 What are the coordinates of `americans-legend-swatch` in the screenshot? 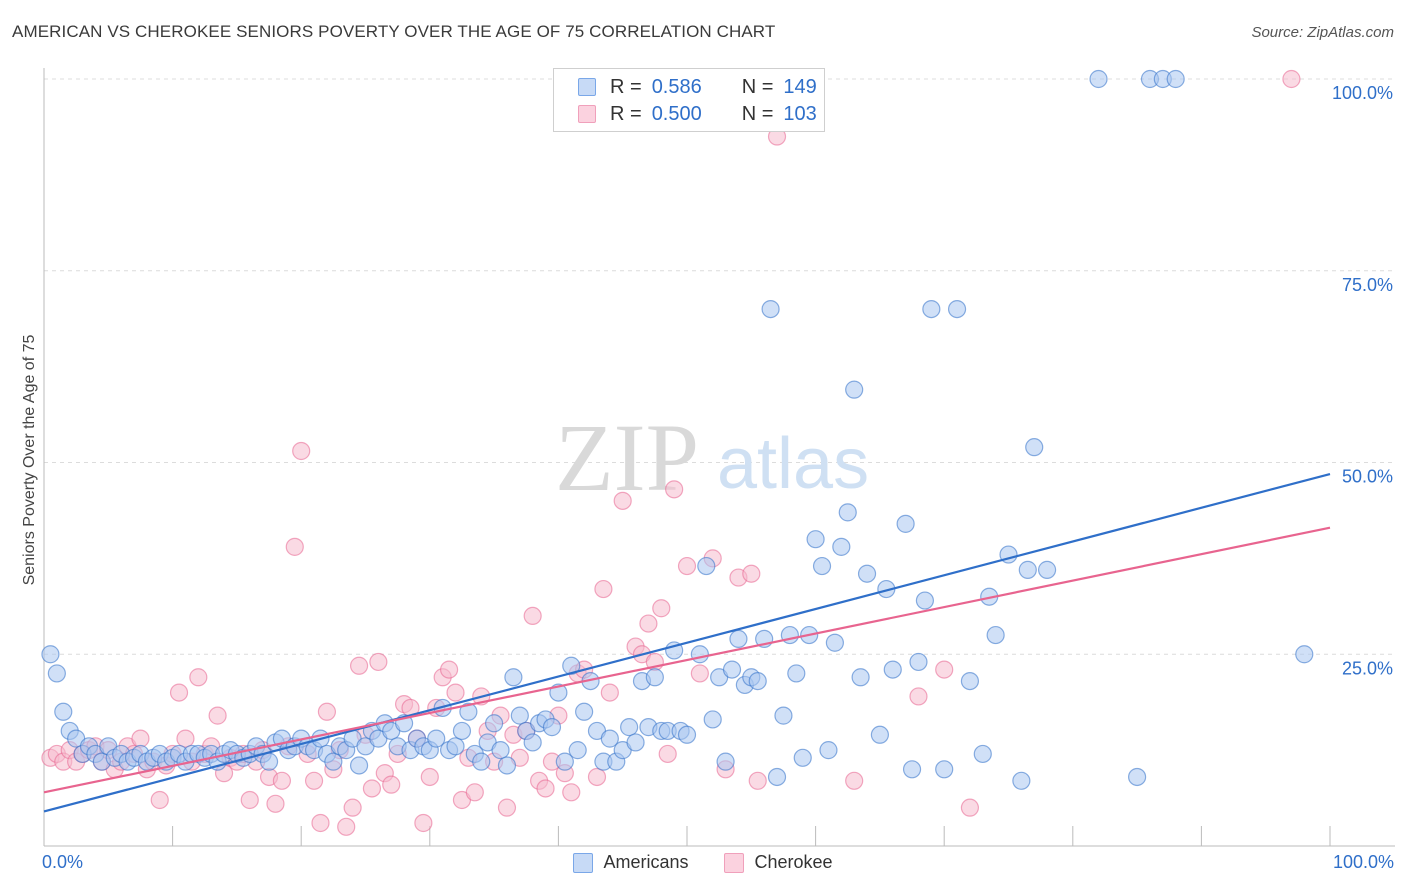 It's located at (583, 862).